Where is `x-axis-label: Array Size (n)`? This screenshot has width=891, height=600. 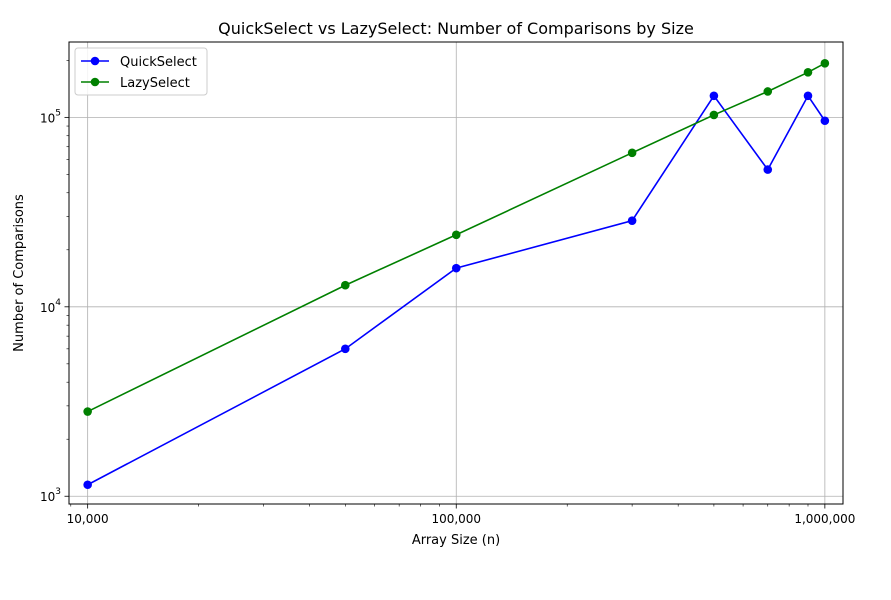 x-axis-label: Array Size (n) is located at coordinates (456, 540).